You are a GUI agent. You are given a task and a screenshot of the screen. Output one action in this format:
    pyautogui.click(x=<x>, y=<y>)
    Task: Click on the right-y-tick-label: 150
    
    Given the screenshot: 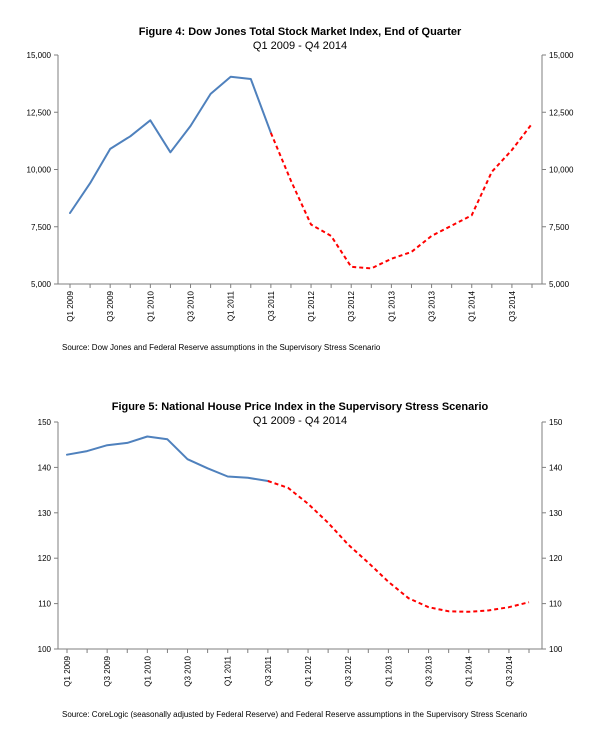 What is the action you would take?
    pyautogui.click(x=556, y=422)
    